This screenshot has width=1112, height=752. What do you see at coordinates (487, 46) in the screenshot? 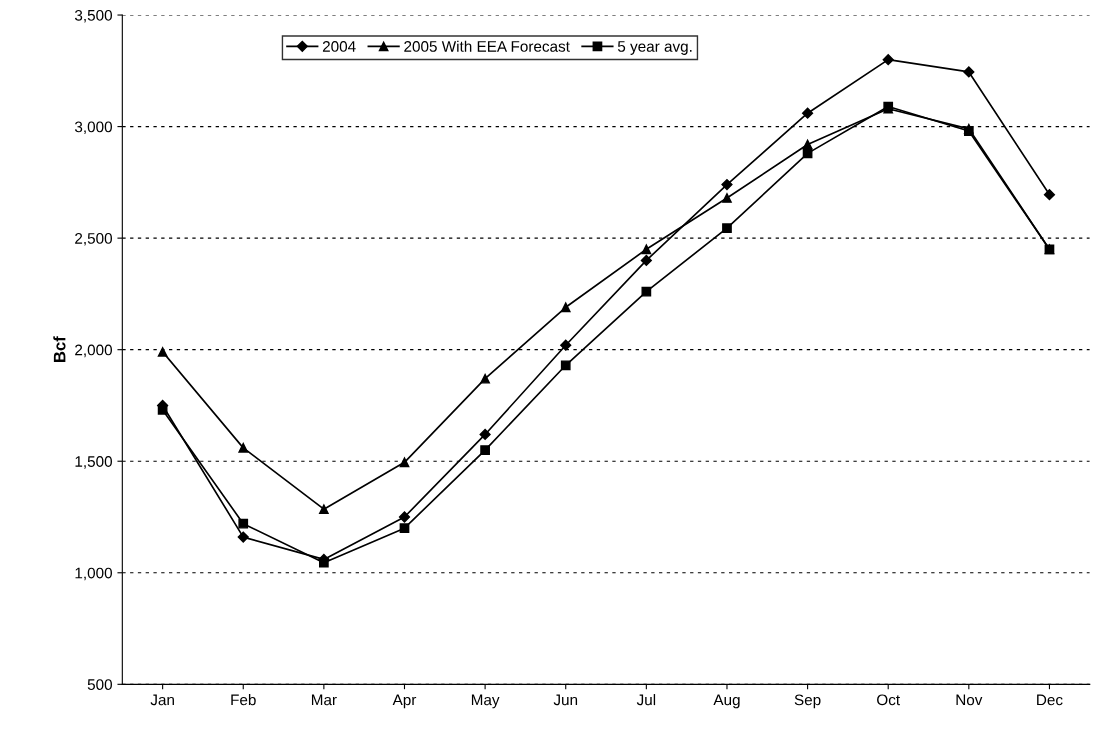
I see `legend-label: 2005 With EEA Forecast` at bounding box center [487, 46].